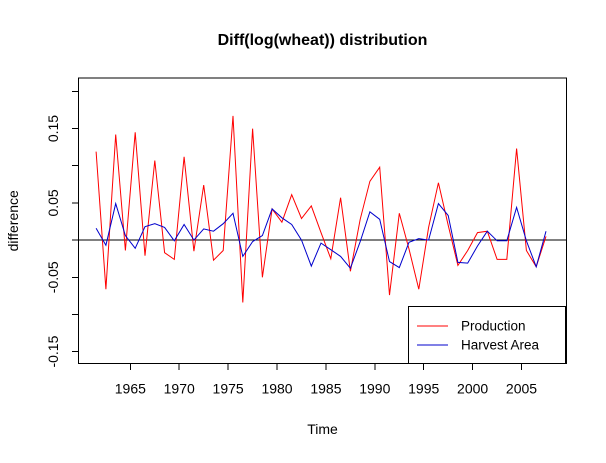 The height and width of the screenshot is (463, 606). I want to click on x-tick-label: 1975, so click(228, 389).